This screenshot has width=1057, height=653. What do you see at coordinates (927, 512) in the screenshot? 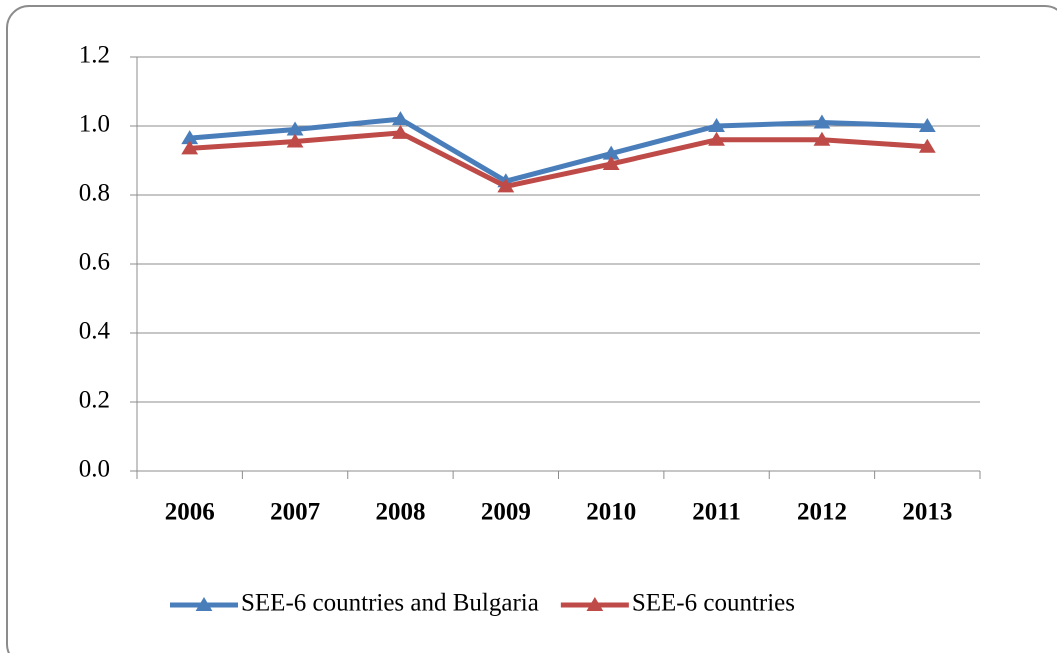
I see `x-tick-label: 2013` at bounding box center [927, 512].